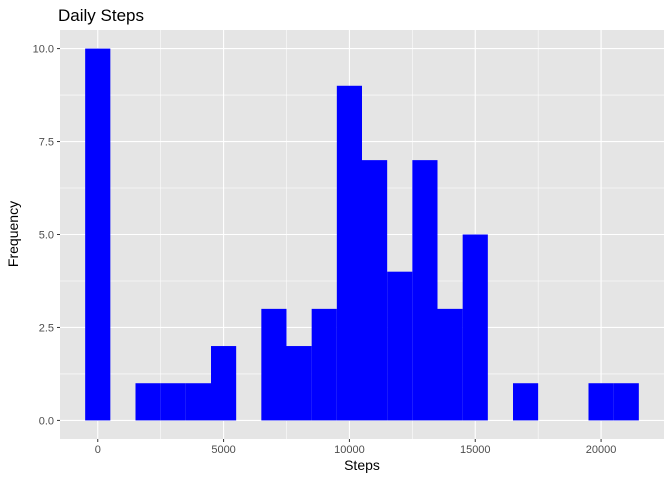  Describe the element at coordinates (46, 143) in the screenshot. I see `y-tick-label: 7.5` at that location.